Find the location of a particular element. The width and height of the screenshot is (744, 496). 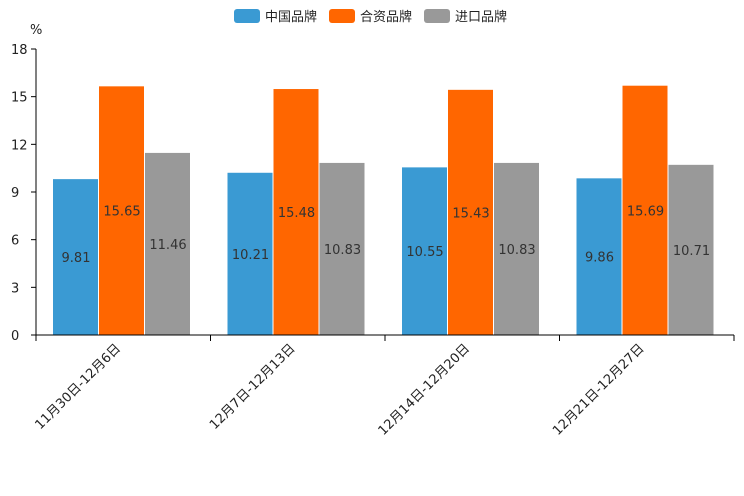

data-label: 15.48 is located at coordinates (296, 213).